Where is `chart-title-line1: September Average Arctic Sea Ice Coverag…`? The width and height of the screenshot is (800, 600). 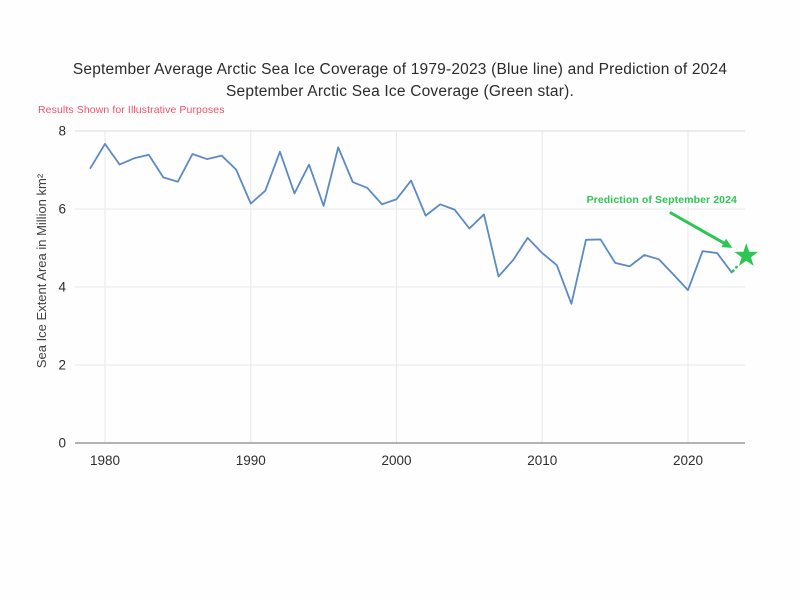
chart-title-line1: September Average Arctic Sea Ice Coverag… is located at coordinates (400, 69).